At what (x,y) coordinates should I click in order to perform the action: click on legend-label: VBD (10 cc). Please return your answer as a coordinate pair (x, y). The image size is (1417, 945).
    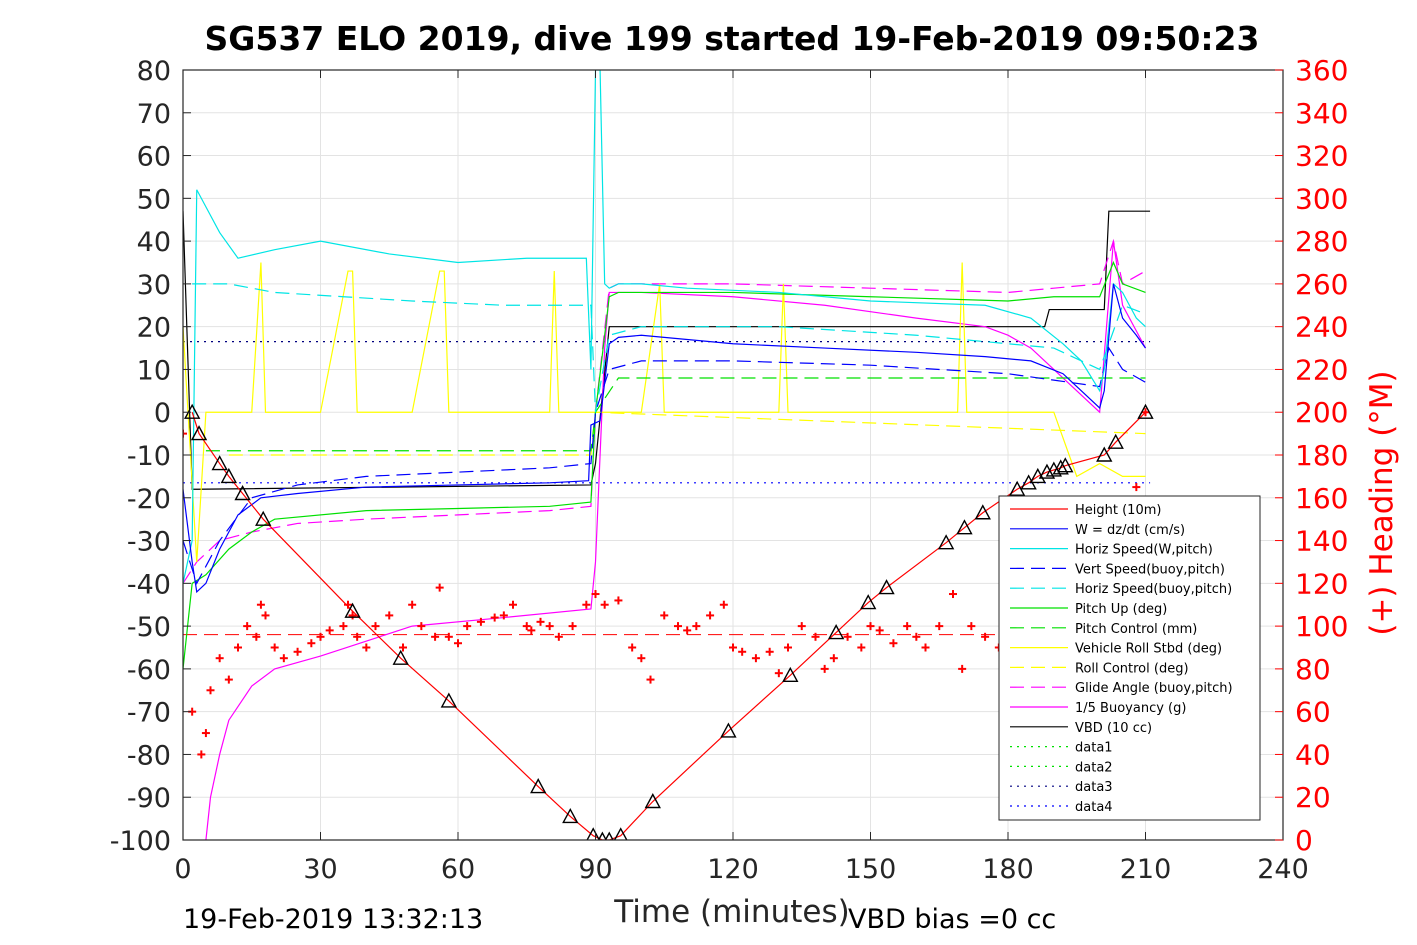
    Looking at the image, I should click on (1113, 728).